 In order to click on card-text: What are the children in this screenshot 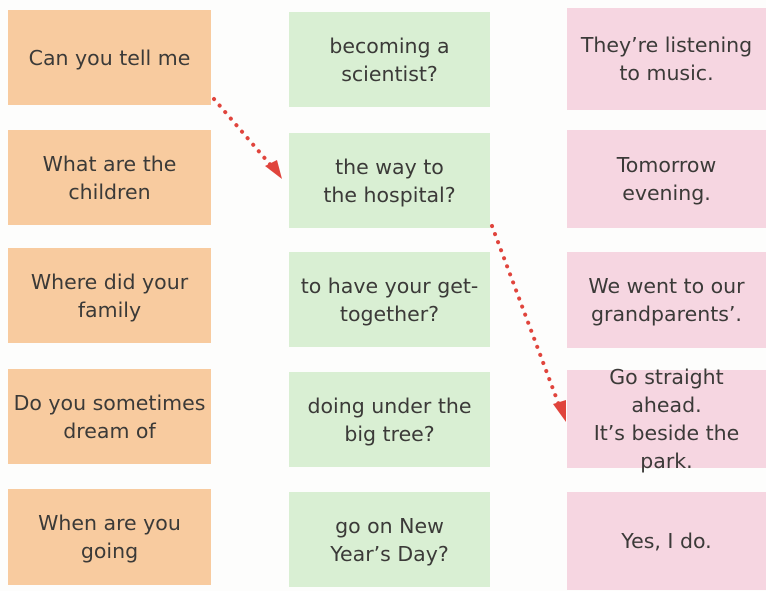, I will do `click(109, 177)`.